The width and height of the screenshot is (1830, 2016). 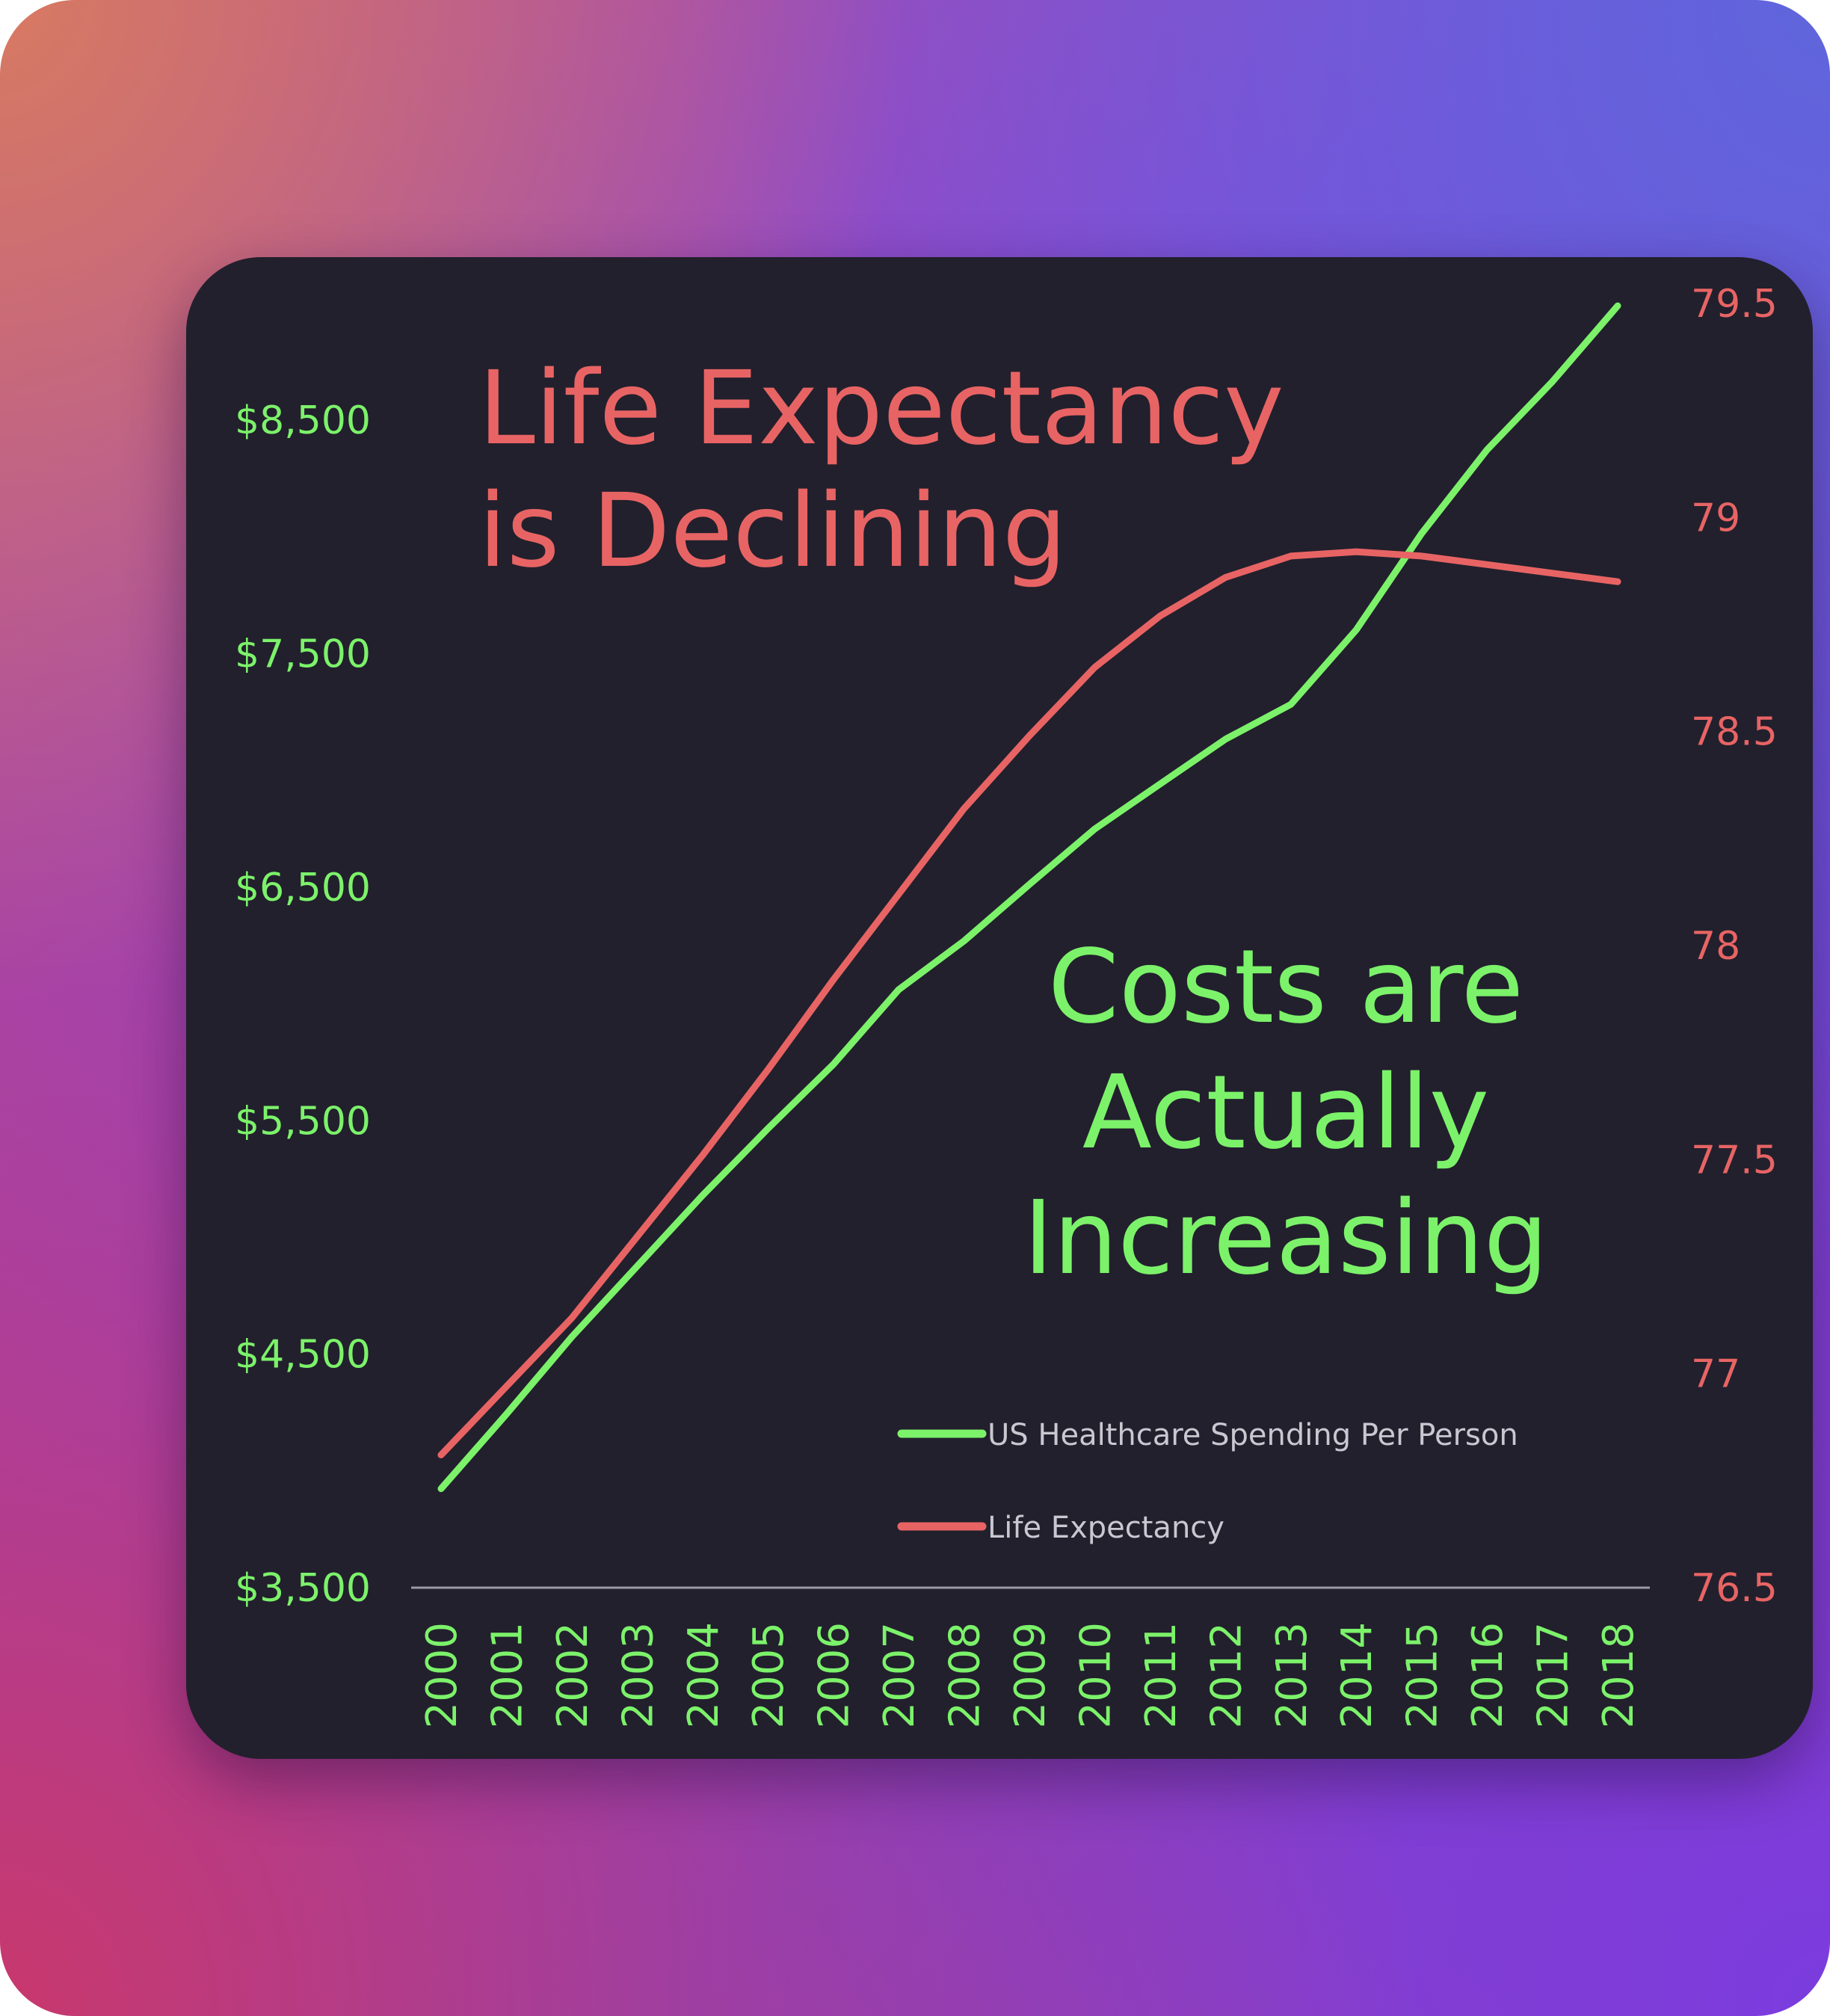 I want to click on x-tick-label: 2011, so click(x=1161, y=1675).